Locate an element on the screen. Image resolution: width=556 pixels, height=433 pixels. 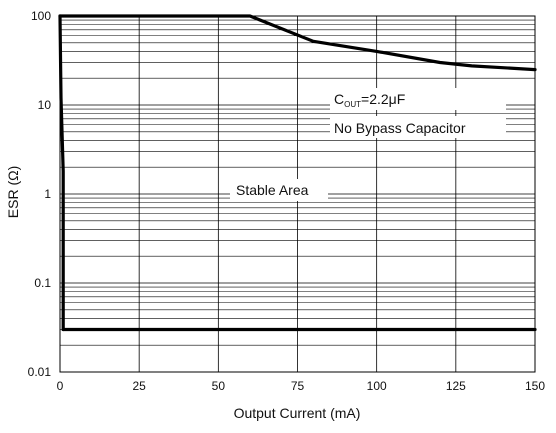
cout-label-subscript: OUT is located at coordinates (352, 104).